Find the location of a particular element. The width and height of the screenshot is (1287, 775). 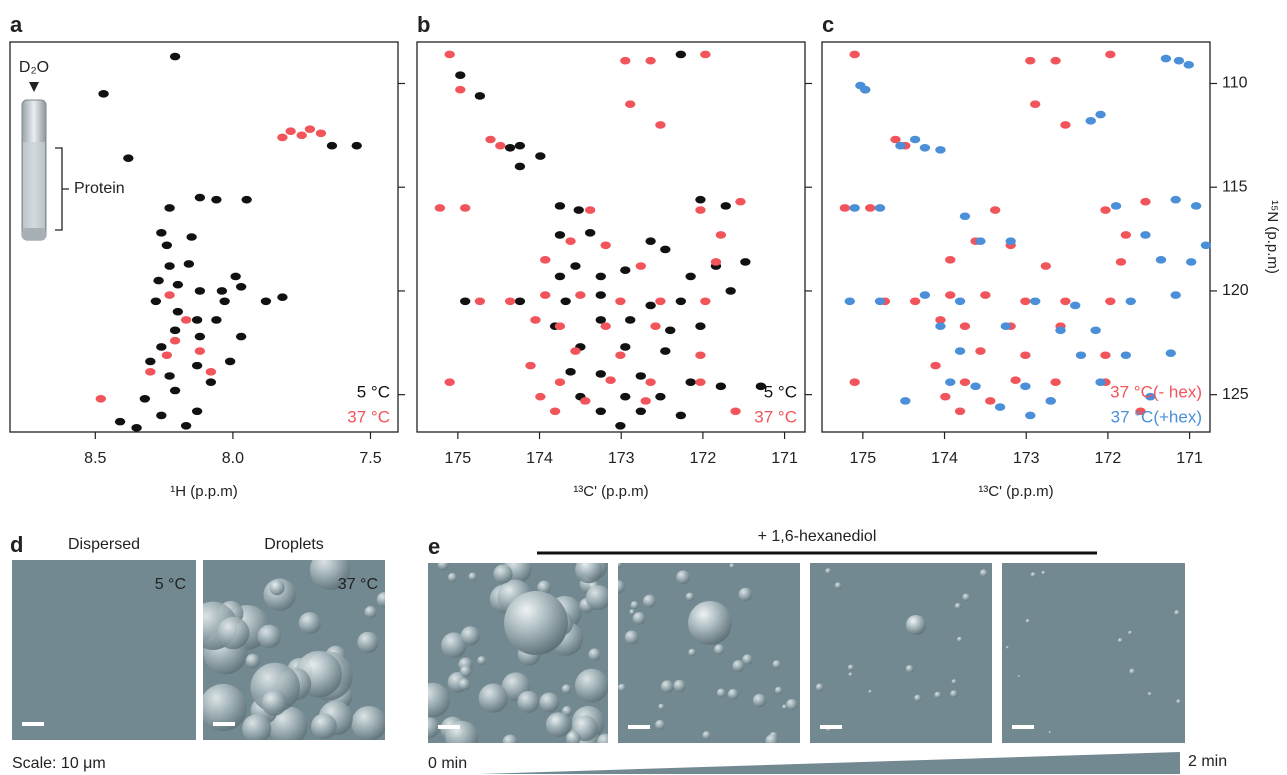

scale-note: Scale: 10 μm is located at coordinates (59, 763).